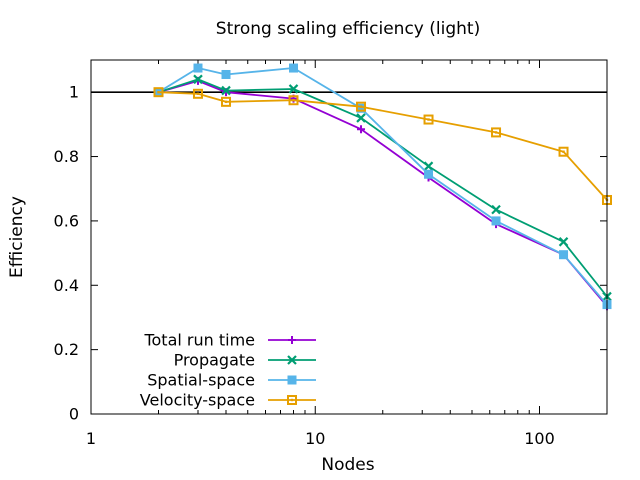  Describe the element at coordinates (199, 340) in the screenshot. I see `legend-label: Total run time` at that location.